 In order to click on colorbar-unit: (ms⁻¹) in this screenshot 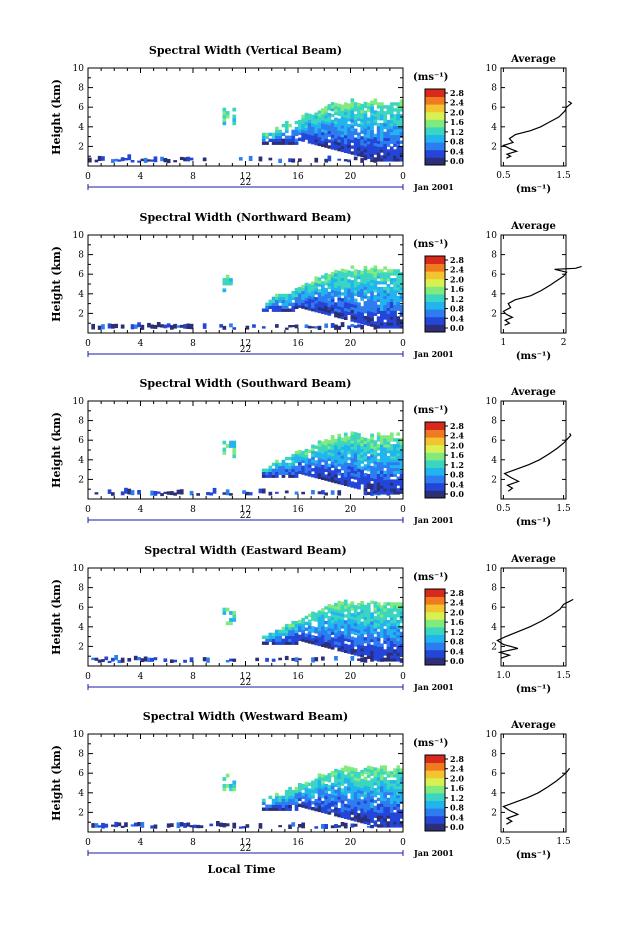, I will do `click(430, 410)`.